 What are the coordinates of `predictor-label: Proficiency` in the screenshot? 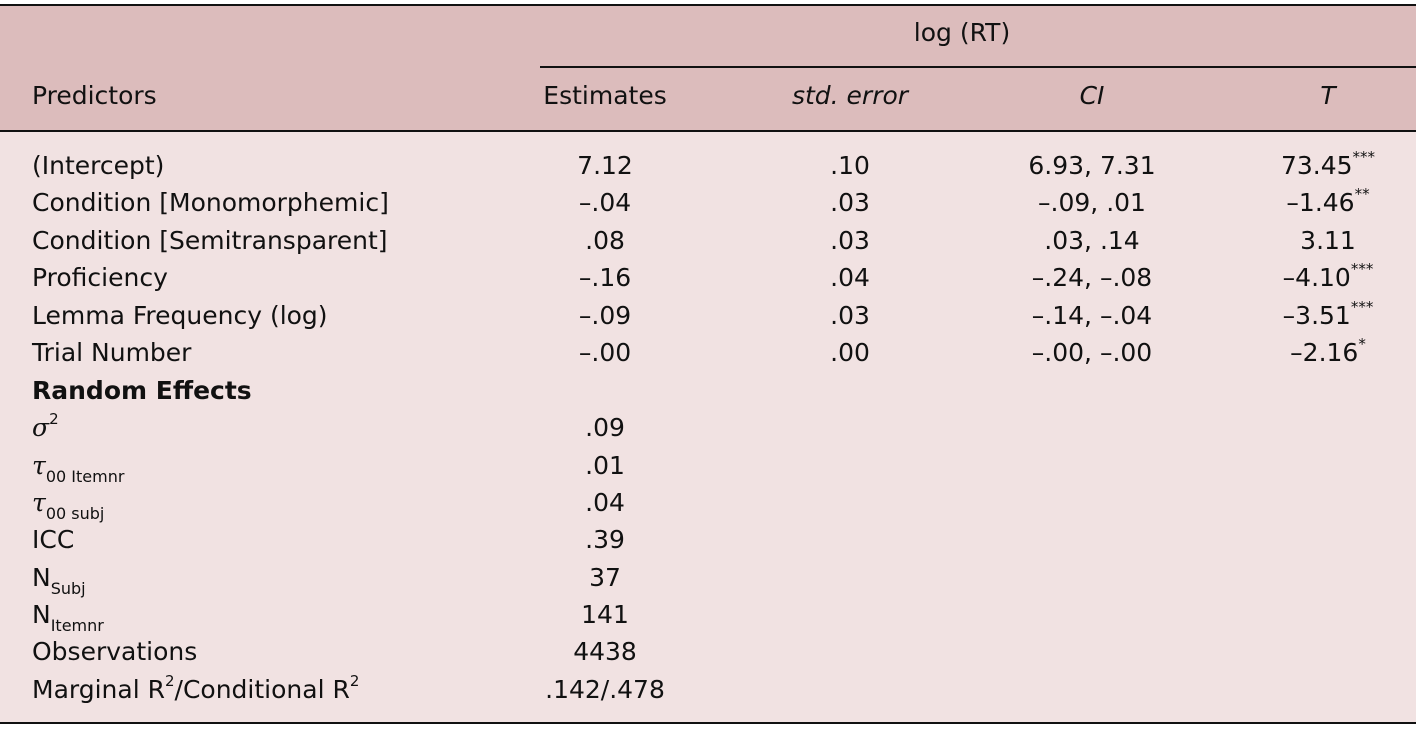 It's located at (100, 277).